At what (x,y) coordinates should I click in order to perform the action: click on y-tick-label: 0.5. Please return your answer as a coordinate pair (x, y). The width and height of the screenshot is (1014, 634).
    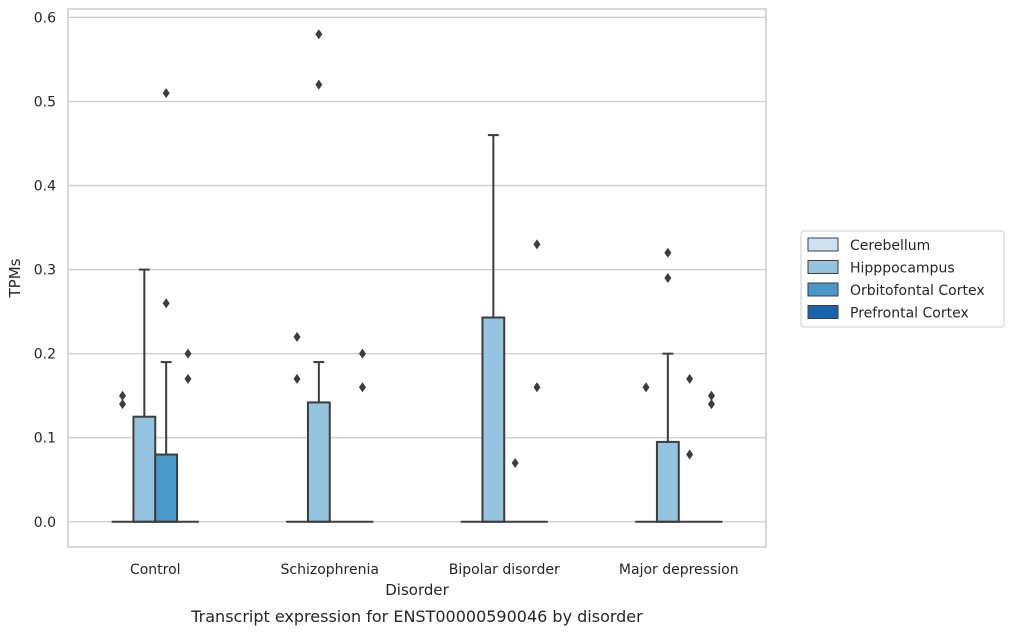
    Looking at the image, I should click on (45, 102).